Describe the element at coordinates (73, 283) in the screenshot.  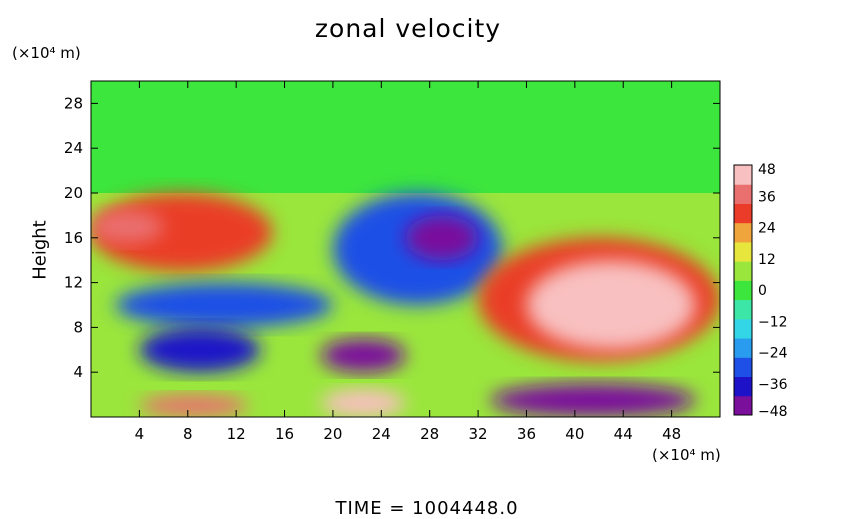
I see `y-tick-label: 12` at that location.